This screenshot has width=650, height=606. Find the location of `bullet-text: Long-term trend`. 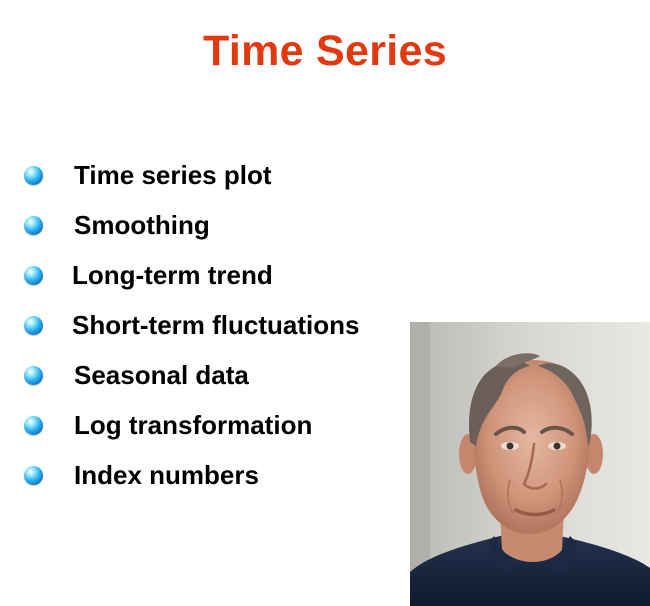

bullet-text: Long-term trend is located at coordinates (172, 274).